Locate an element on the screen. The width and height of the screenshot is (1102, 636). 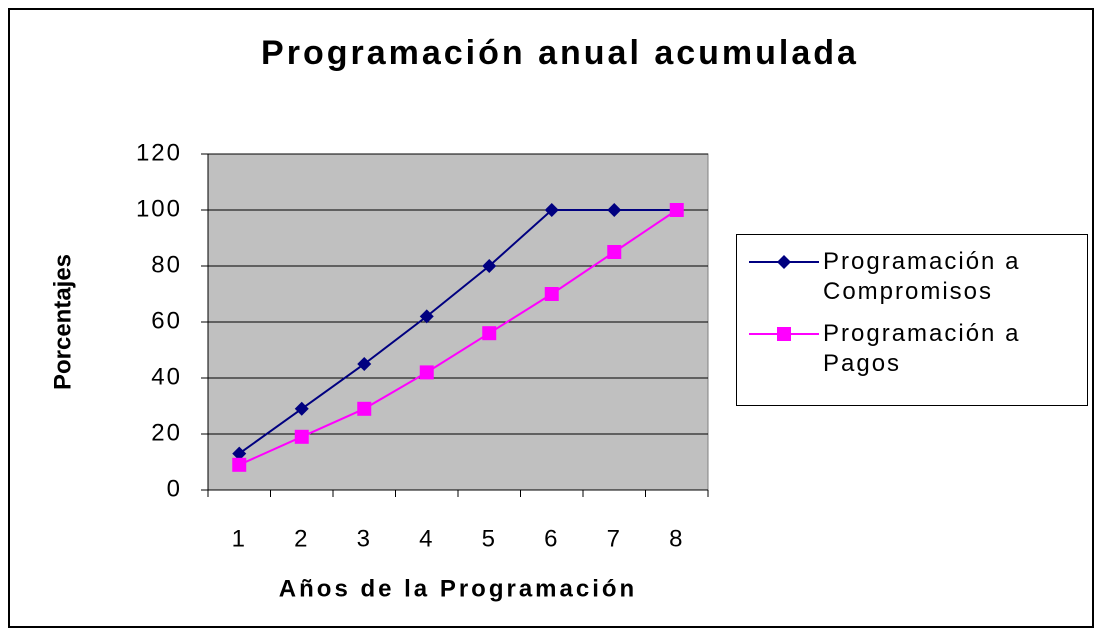
legend-label: Programación a Compromisos is located at coordinates (922, 276).